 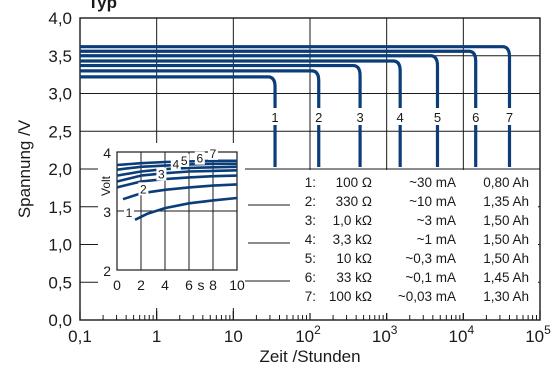 What do you see at coordinates (310, 296) in the screenshot?
I see `table-cell-id: 7:` at bounding box center [310, 296].